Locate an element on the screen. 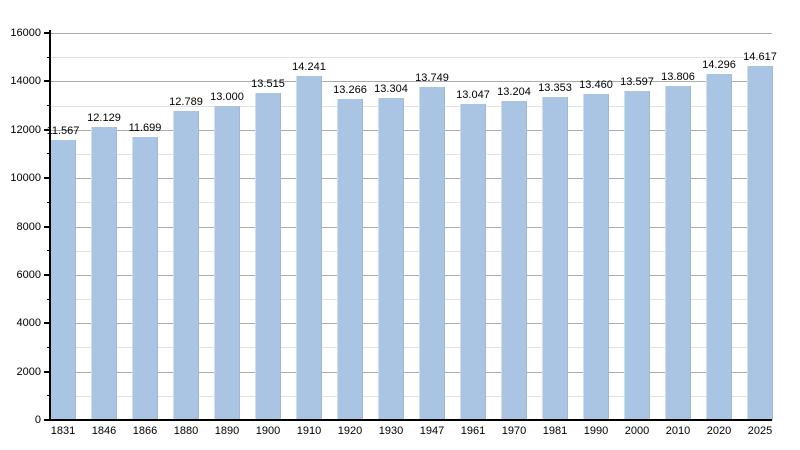 This screenshot has height=450, width=800. x-axis-tick-label: 1866 is located at coordinates (145, 431).